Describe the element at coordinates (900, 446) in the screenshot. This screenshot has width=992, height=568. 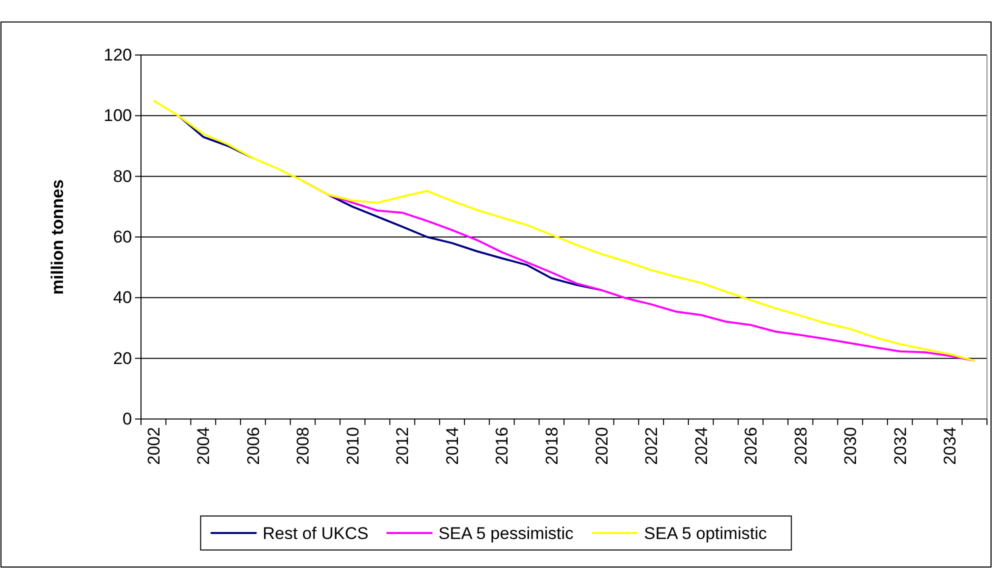
I see `x-tick-label: 2032` at that location.